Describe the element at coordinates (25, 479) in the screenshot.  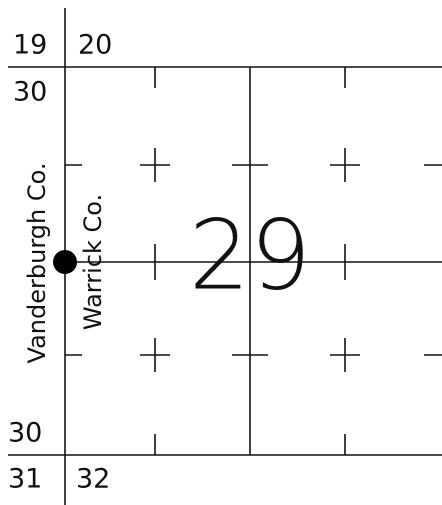
I see `section-number: 31` at that location.